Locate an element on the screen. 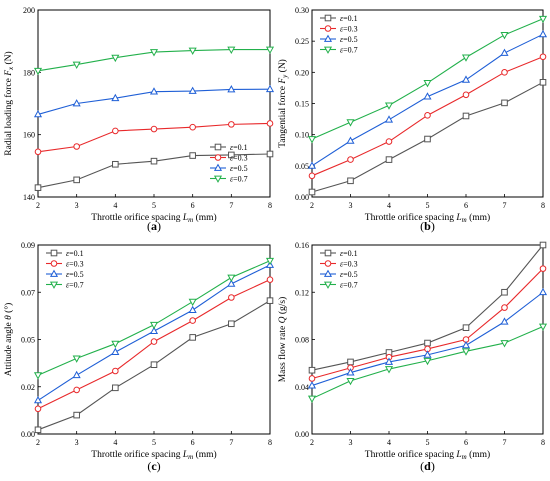  y-tick-label: 0.30 is located at coordinates (302, 10).